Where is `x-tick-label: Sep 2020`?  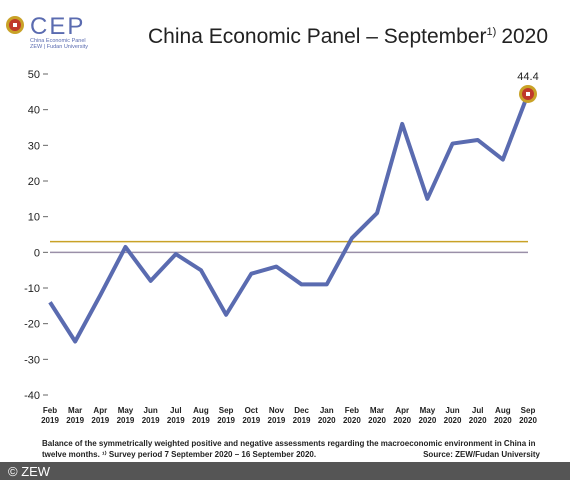 x-tick-label: Sep 2020 is located at coordinates (528, 415).